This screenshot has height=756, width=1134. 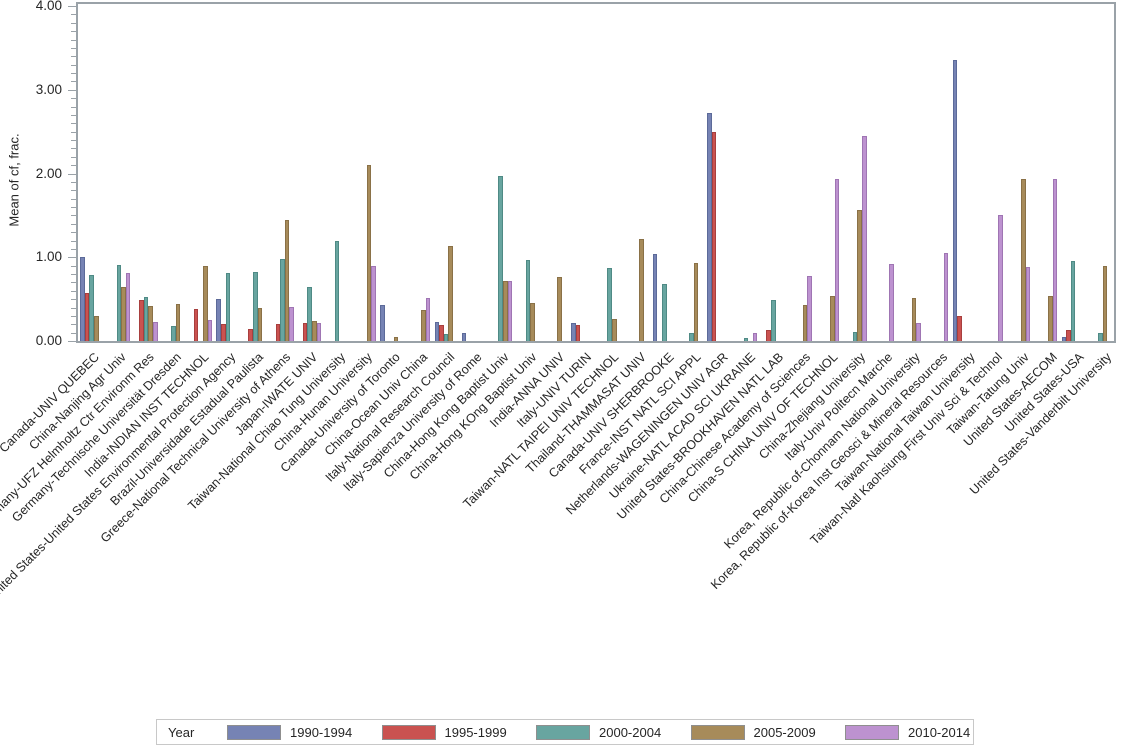 I want to click on y-tick-label: 1.00, so click(x=48, y=257).